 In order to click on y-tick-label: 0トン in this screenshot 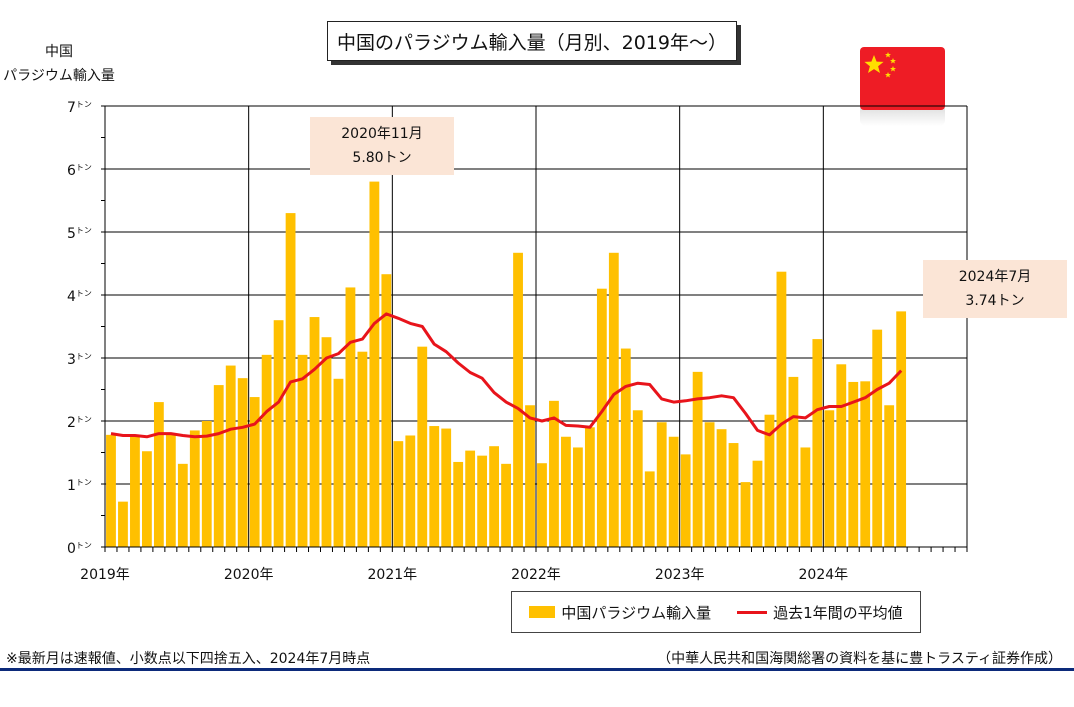, I will do `click(79, 549)`.